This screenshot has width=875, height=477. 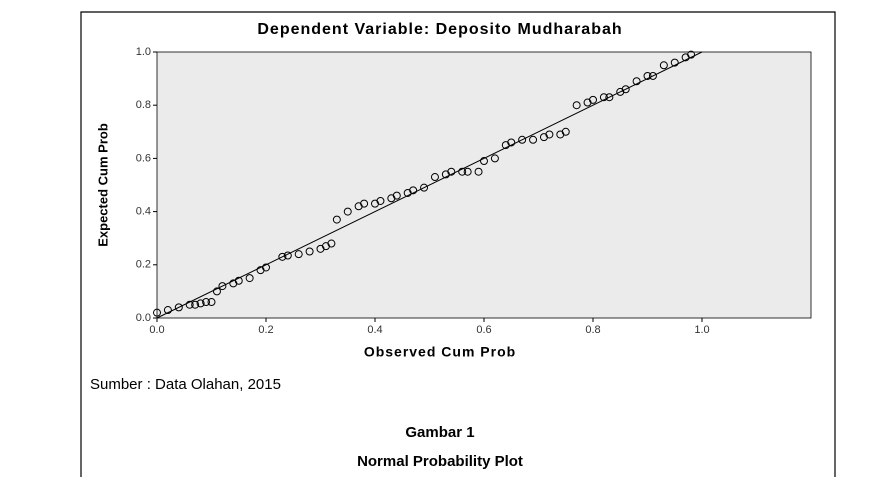 What do you see at coordinates (143, 105) in the screenshot?
I see `y-tick-label: 0.8` at bounding box center [143, 105].